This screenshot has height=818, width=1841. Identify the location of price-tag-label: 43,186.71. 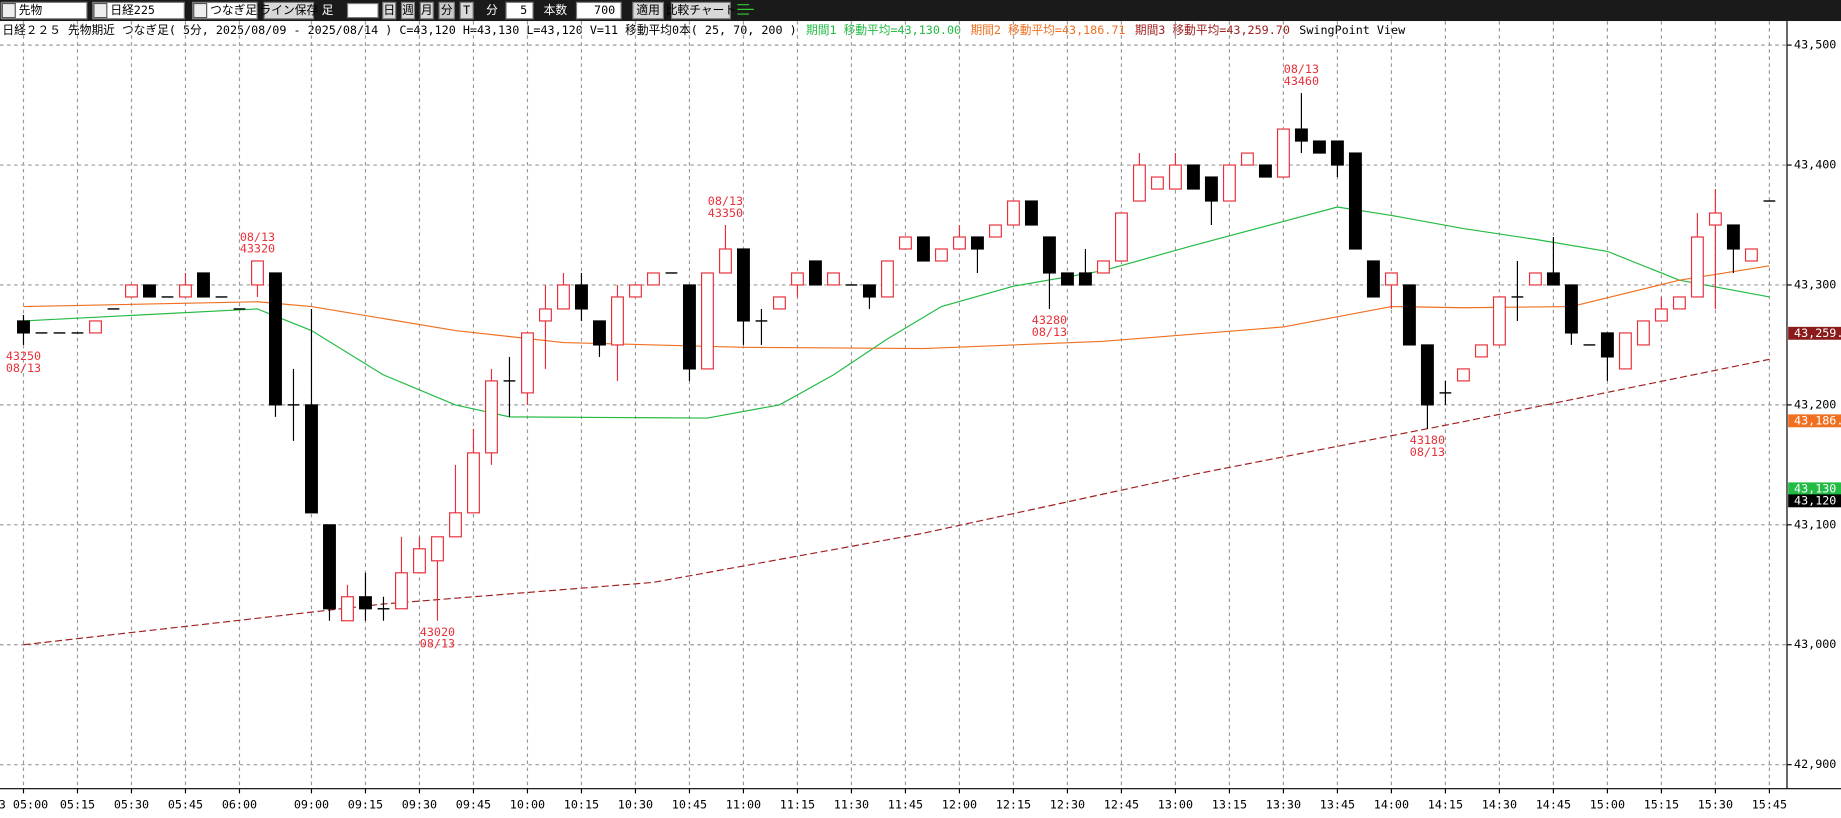
(1817, 420).